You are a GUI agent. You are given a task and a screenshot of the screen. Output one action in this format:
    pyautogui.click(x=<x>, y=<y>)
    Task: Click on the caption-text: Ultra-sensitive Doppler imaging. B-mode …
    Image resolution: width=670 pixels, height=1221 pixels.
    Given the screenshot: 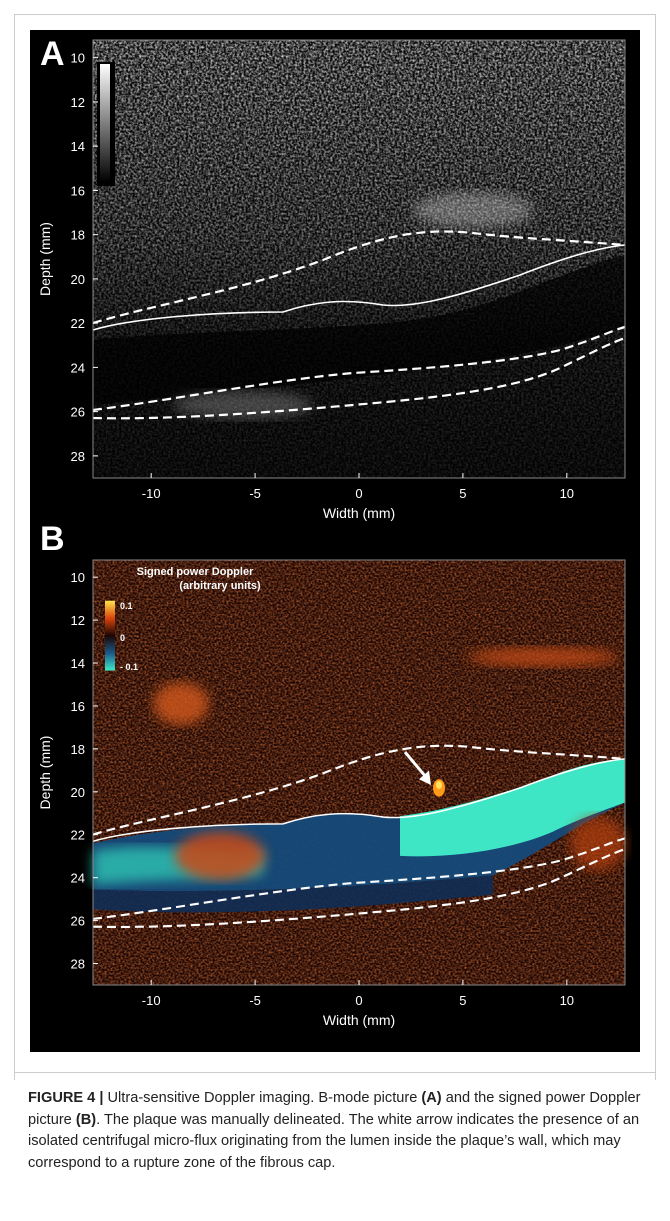 What is the action you would take?
    pyautogui.click(x=262, y=1098)
    